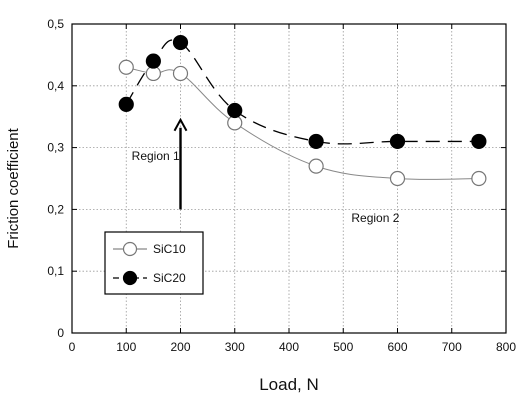 The height and width of the screenshot is (408, 520). I want to click on x-tick-label: 800, so click(506, 347).